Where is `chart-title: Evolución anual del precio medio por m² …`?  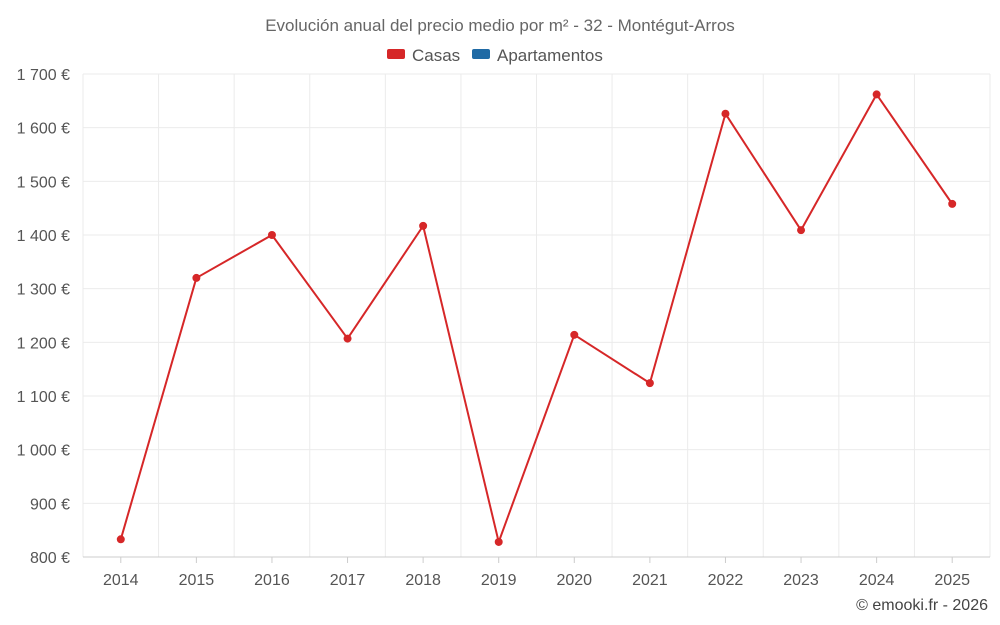 chart-title: Evolución anual del precio medio por m² … is located at coordinates (500, 25).